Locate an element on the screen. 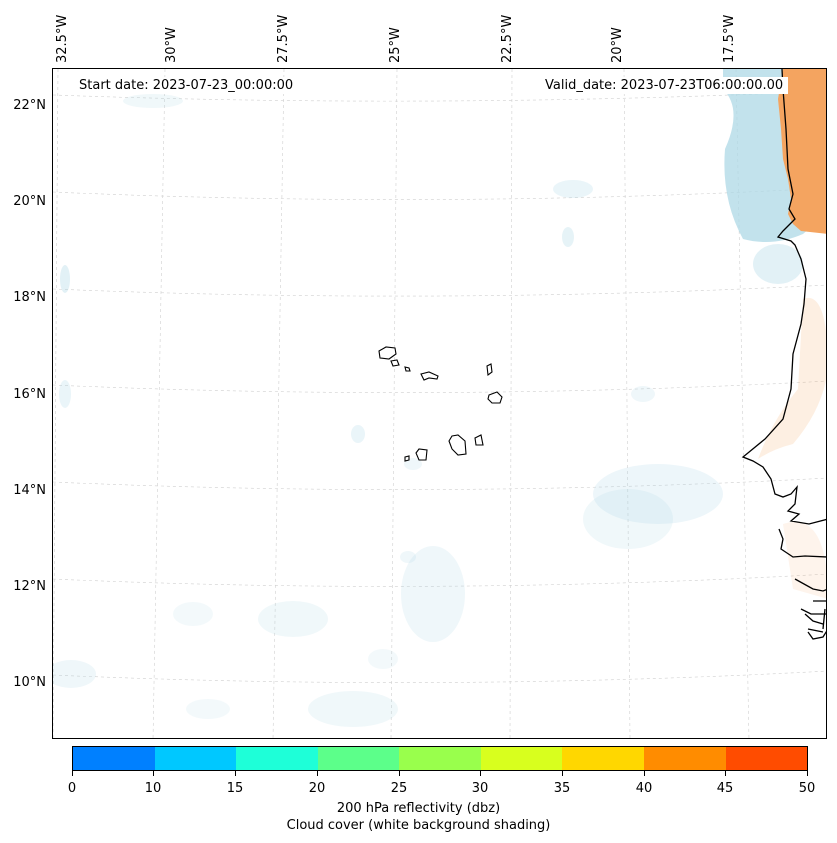 The height and width of the screenshot is (843, 837). start-date-label: Start date: 2023-07-23_00:00:00 is located at coordinates (186, 85).